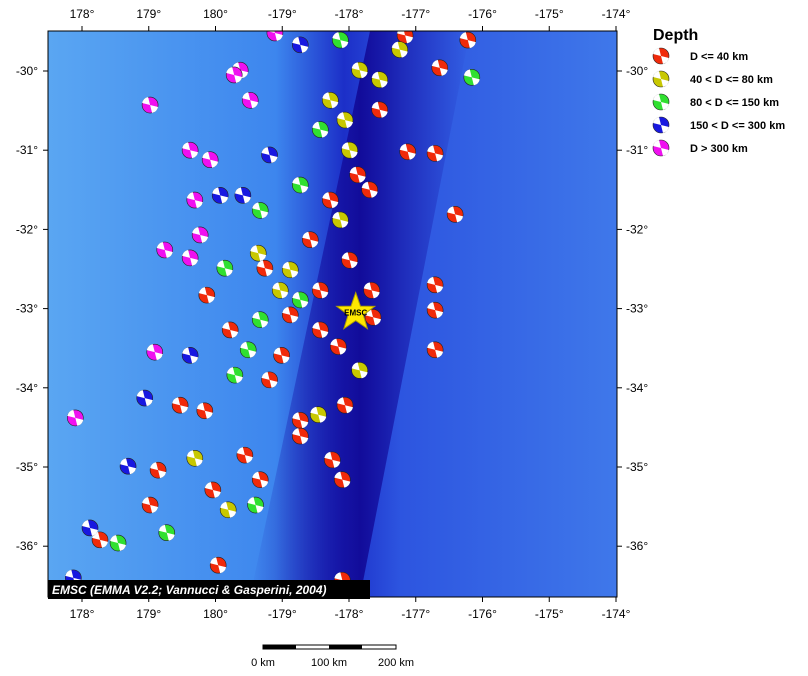 The image size is (808, 676). Describe the element at coordinates (616, 14) in the screenshot. I see `x-tick-label: -174°` at that location.